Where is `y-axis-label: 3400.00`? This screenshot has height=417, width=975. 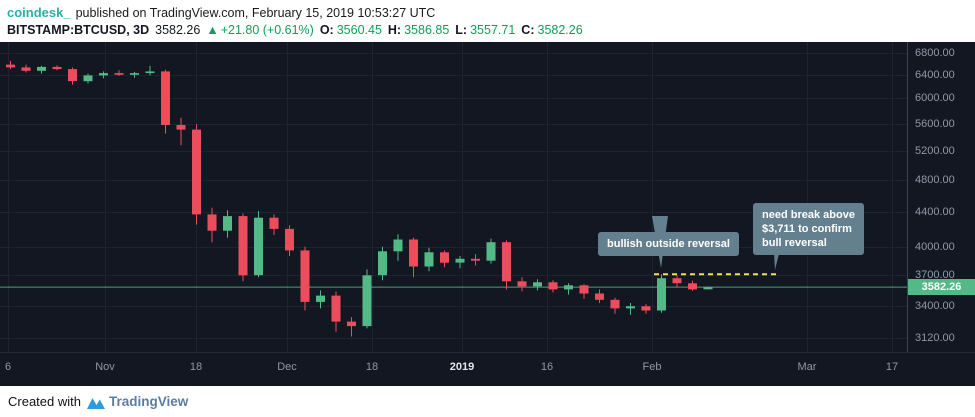
y-axis-label: 3400.00 is located at coordinates (935, 306).